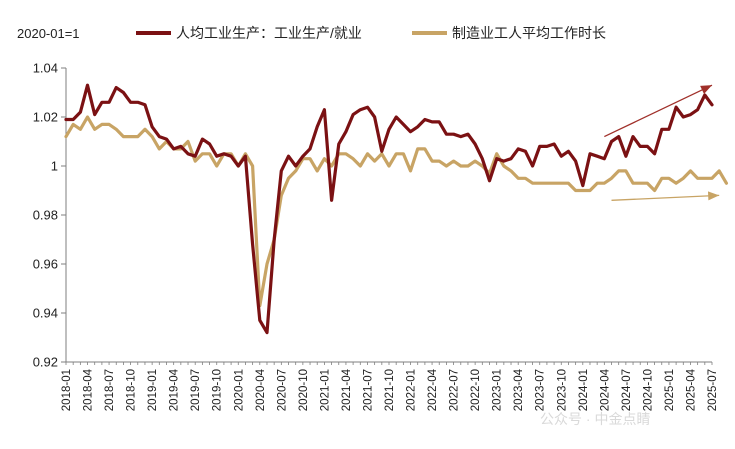 This screenshot has width=735, height=449. I want to click on y-tick-label: 1.02, so click(45, 117).